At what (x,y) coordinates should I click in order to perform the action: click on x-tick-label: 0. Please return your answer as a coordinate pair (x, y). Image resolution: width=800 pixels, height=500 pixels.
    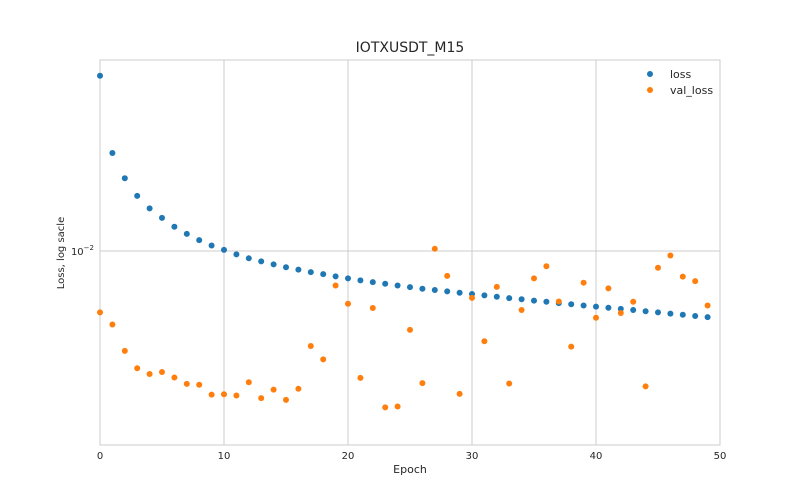
    Looking at the image, I should click on (100, 456).